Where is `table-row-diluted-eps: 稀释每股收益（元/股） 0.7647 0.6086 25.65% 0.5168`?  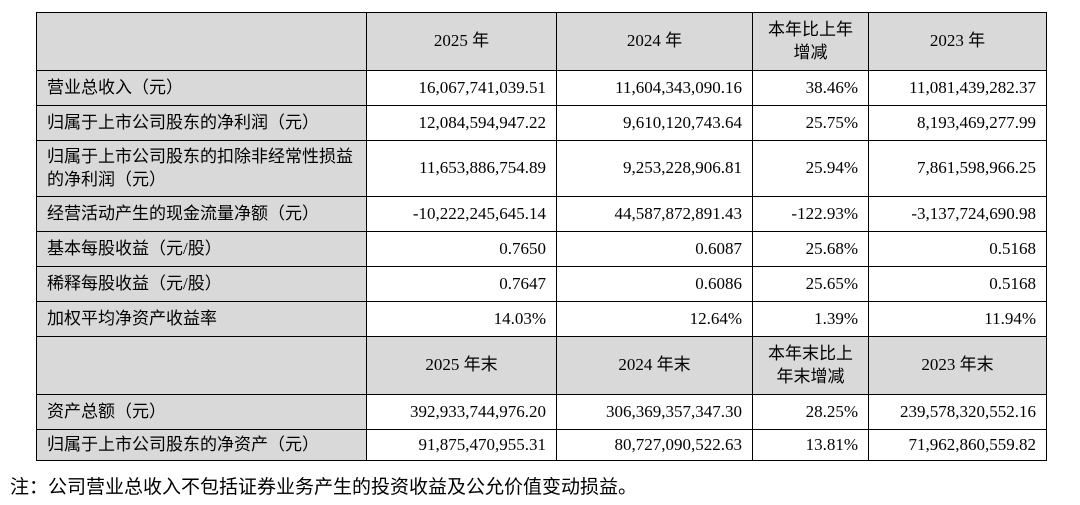 table-row-diluted-eps: 稀释每股收益（元/股） 0.7647 0.6086 25.65% 0.5168 is located at coordinates (541, 284).